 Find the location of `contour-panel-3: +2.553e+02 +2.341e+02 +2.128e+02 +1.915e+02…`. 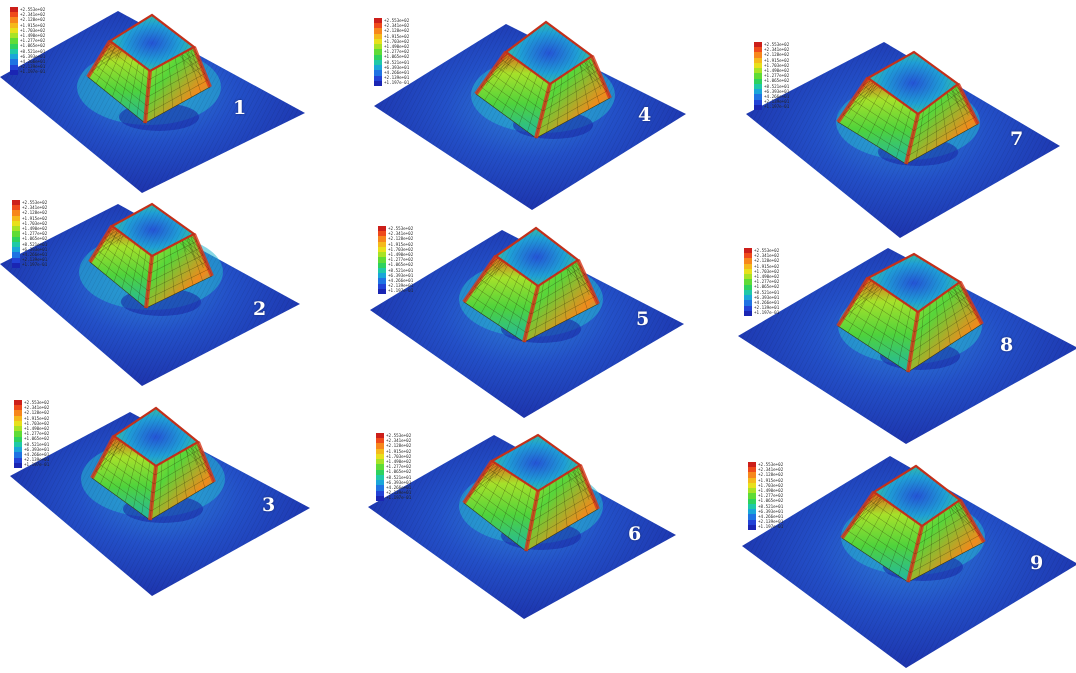

contour-panel-3: +2.553e+02 +2.341e+02 +2.128e+02 +1.915e+02… is located at coordinates (165, 501).